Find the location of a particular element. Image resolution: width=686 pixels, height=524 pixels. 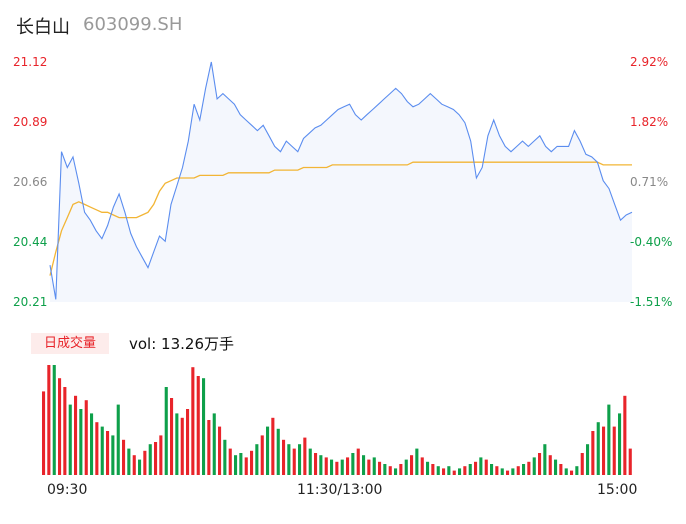

x-tick-midday: 11:30/13:00 is located at coordinates (340, 490).